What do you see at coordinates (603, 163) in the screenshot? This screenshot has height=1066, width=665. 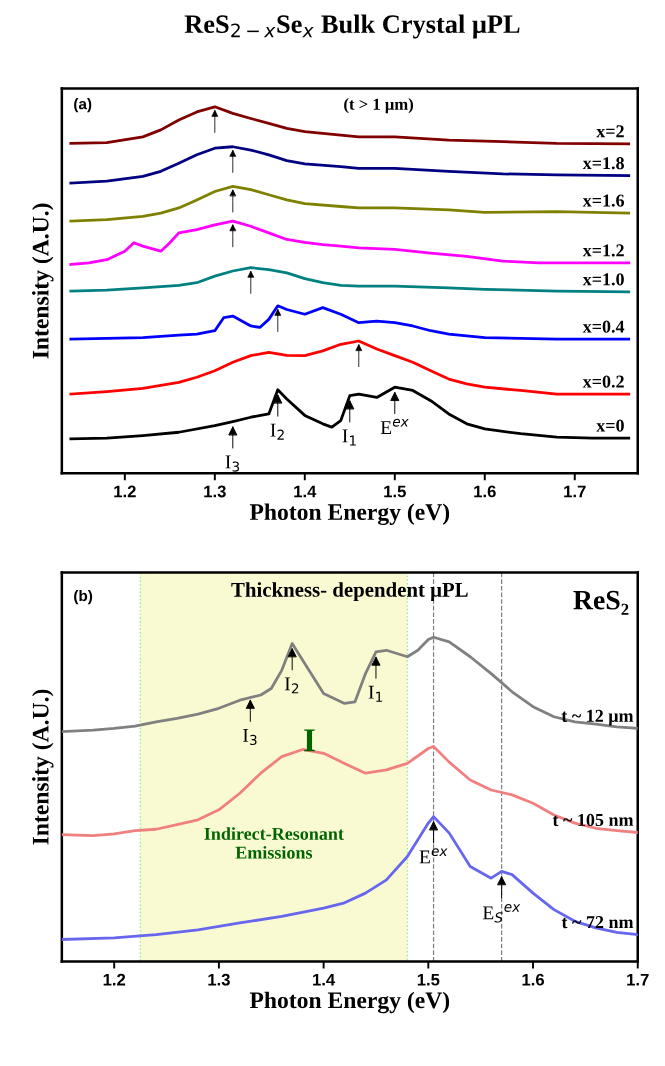 I see `series-label: x=1.8` at bounding box center [603, 163].